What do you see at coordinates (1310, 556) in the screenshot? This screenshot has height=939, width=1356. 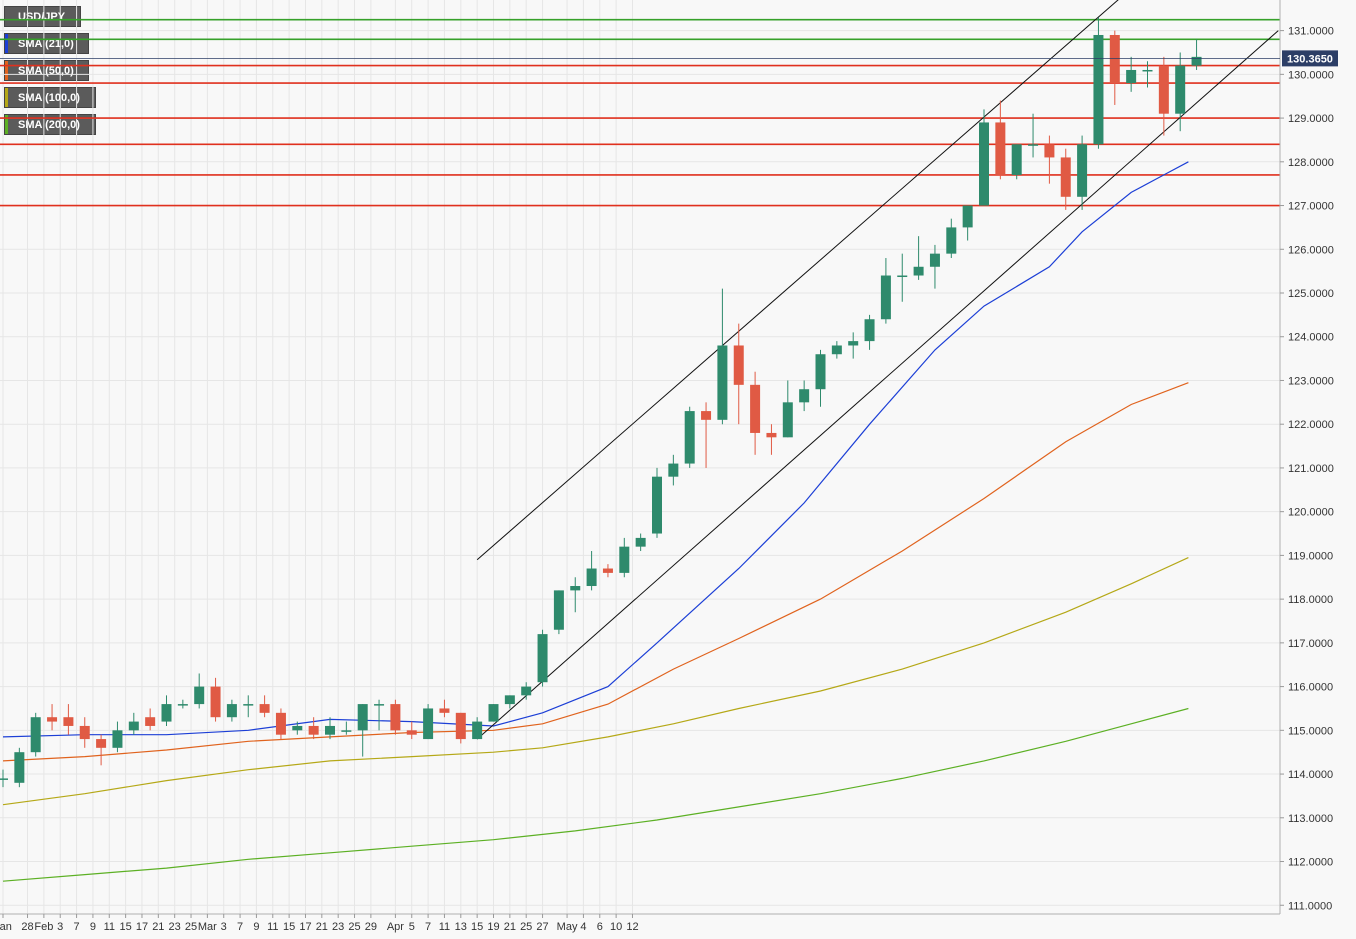 I see `y-tick-label: 119.0000` at bounding box center [1310, 556].